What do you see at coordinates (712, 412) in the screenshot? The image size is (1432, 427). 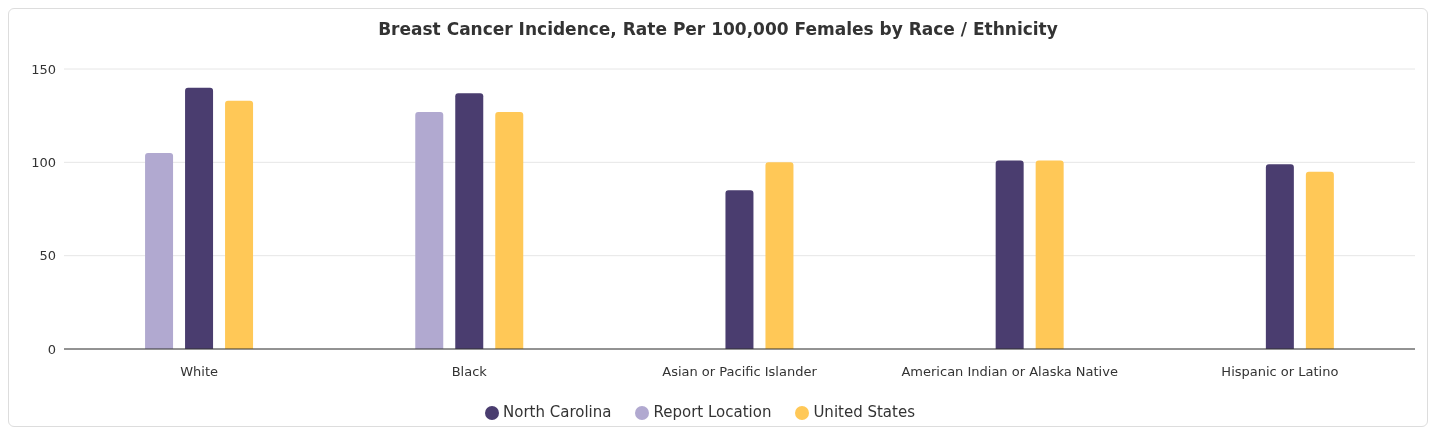 I see `legend-label: Report Location` at bounding box center [712, 412].